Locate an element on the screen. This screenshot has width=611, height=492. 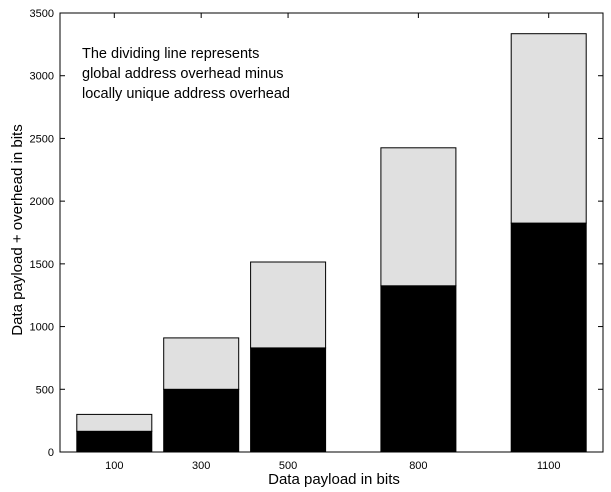
bar-segment-1100-upper is located at coordinates (548, 128).